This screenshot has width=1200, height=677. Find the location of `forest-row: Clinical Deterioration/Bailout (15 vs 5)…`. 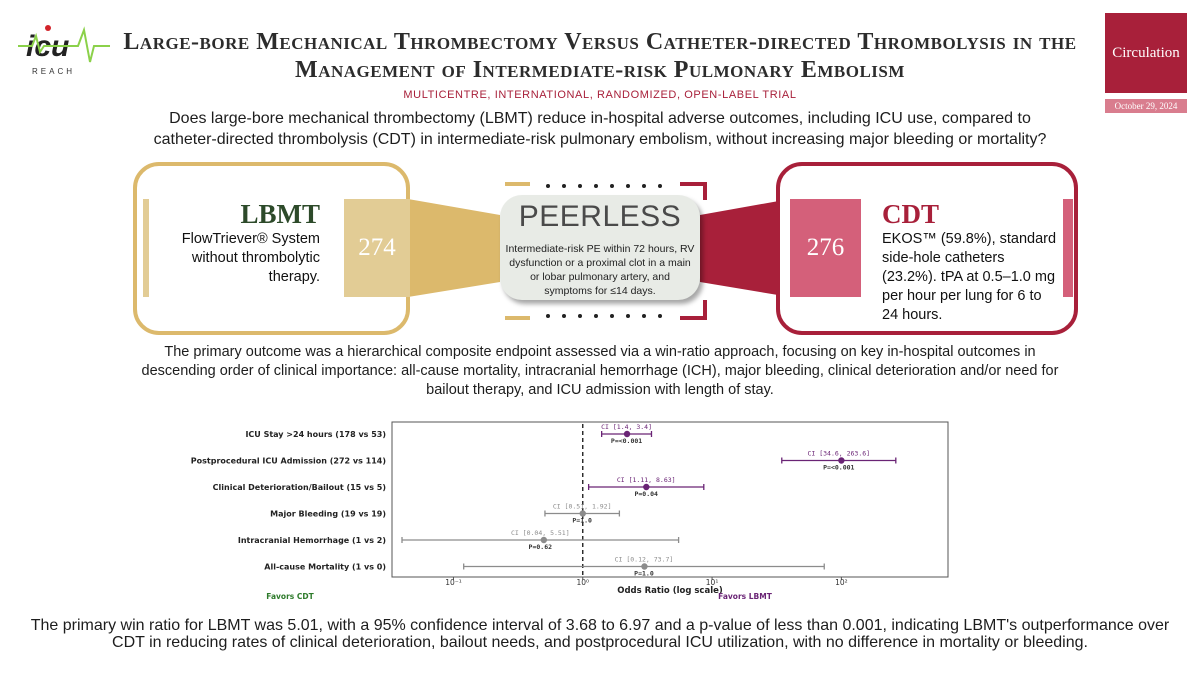

forest-row: Clinical Deterioration/Bailout (15 vs 5)… is located at coordinates (459, 487).